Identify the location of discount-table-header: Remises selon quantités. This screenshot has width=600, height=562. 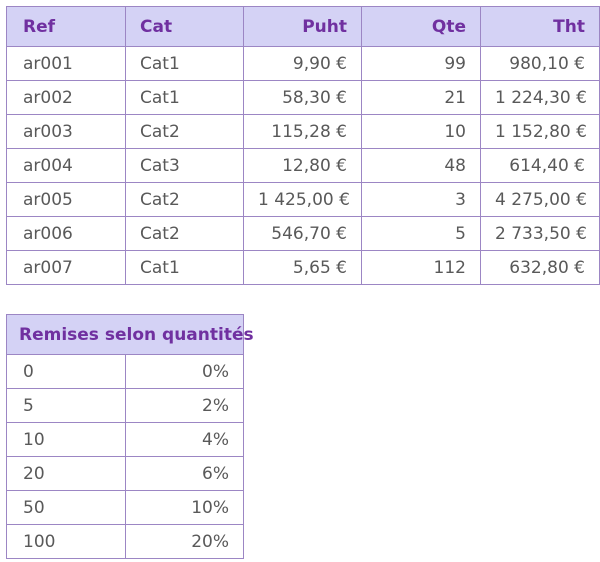
(129, 334).